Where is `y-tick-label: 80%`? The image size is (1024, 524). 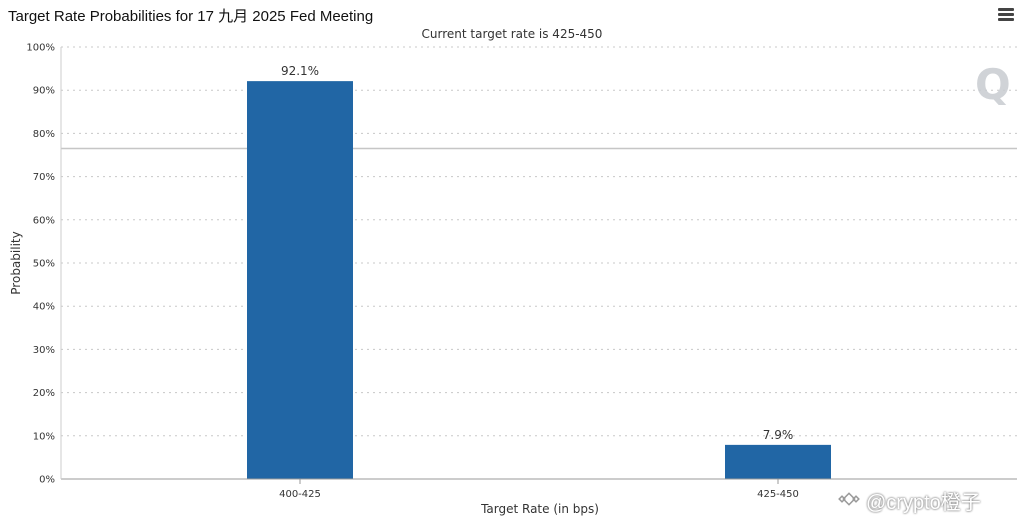
y-tick-label: 80% is located at coordinates (44, 134).